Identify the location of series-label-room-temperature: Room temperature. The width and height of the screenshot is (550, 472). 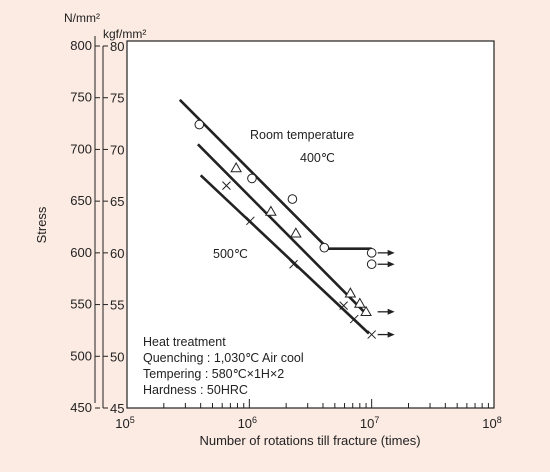
(302, 135).